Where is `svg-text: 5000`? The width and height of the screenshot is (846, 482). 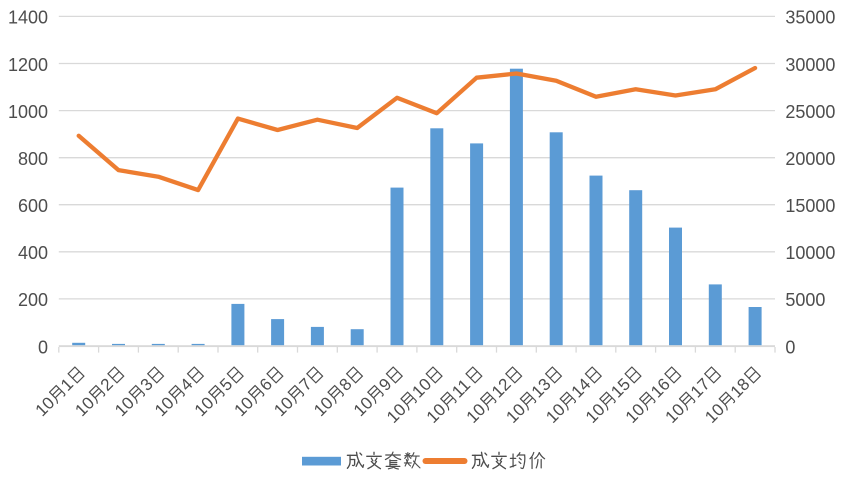 svg-text: 5000 is located at coordinates (805, 300).